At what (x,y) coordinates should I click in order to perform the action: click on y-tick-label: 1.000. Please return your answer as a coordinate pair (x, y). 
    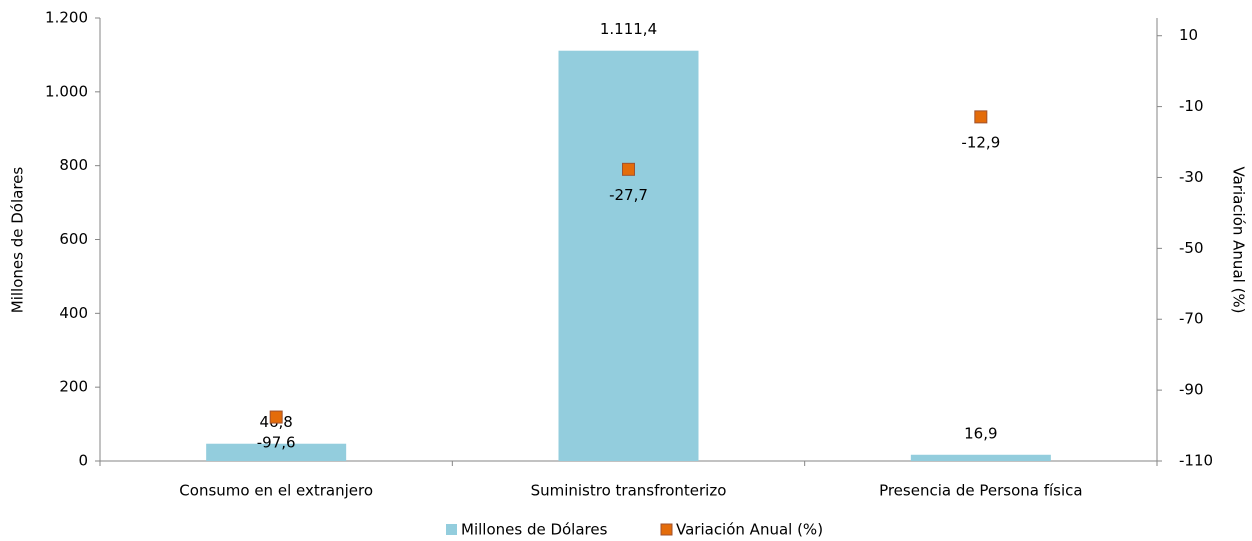
    Looking at the image, I should click on (66, 91).